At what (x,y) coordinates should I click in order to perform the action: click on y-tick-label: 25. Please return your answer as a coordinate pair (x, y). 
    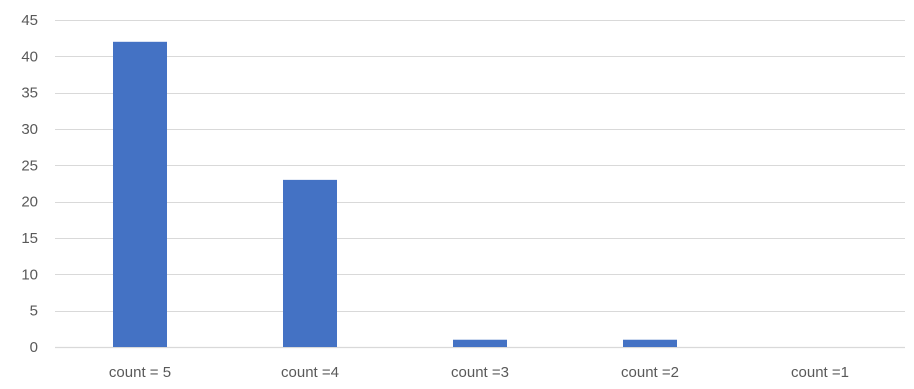
    Looking at the image, I should click on (29, 165).